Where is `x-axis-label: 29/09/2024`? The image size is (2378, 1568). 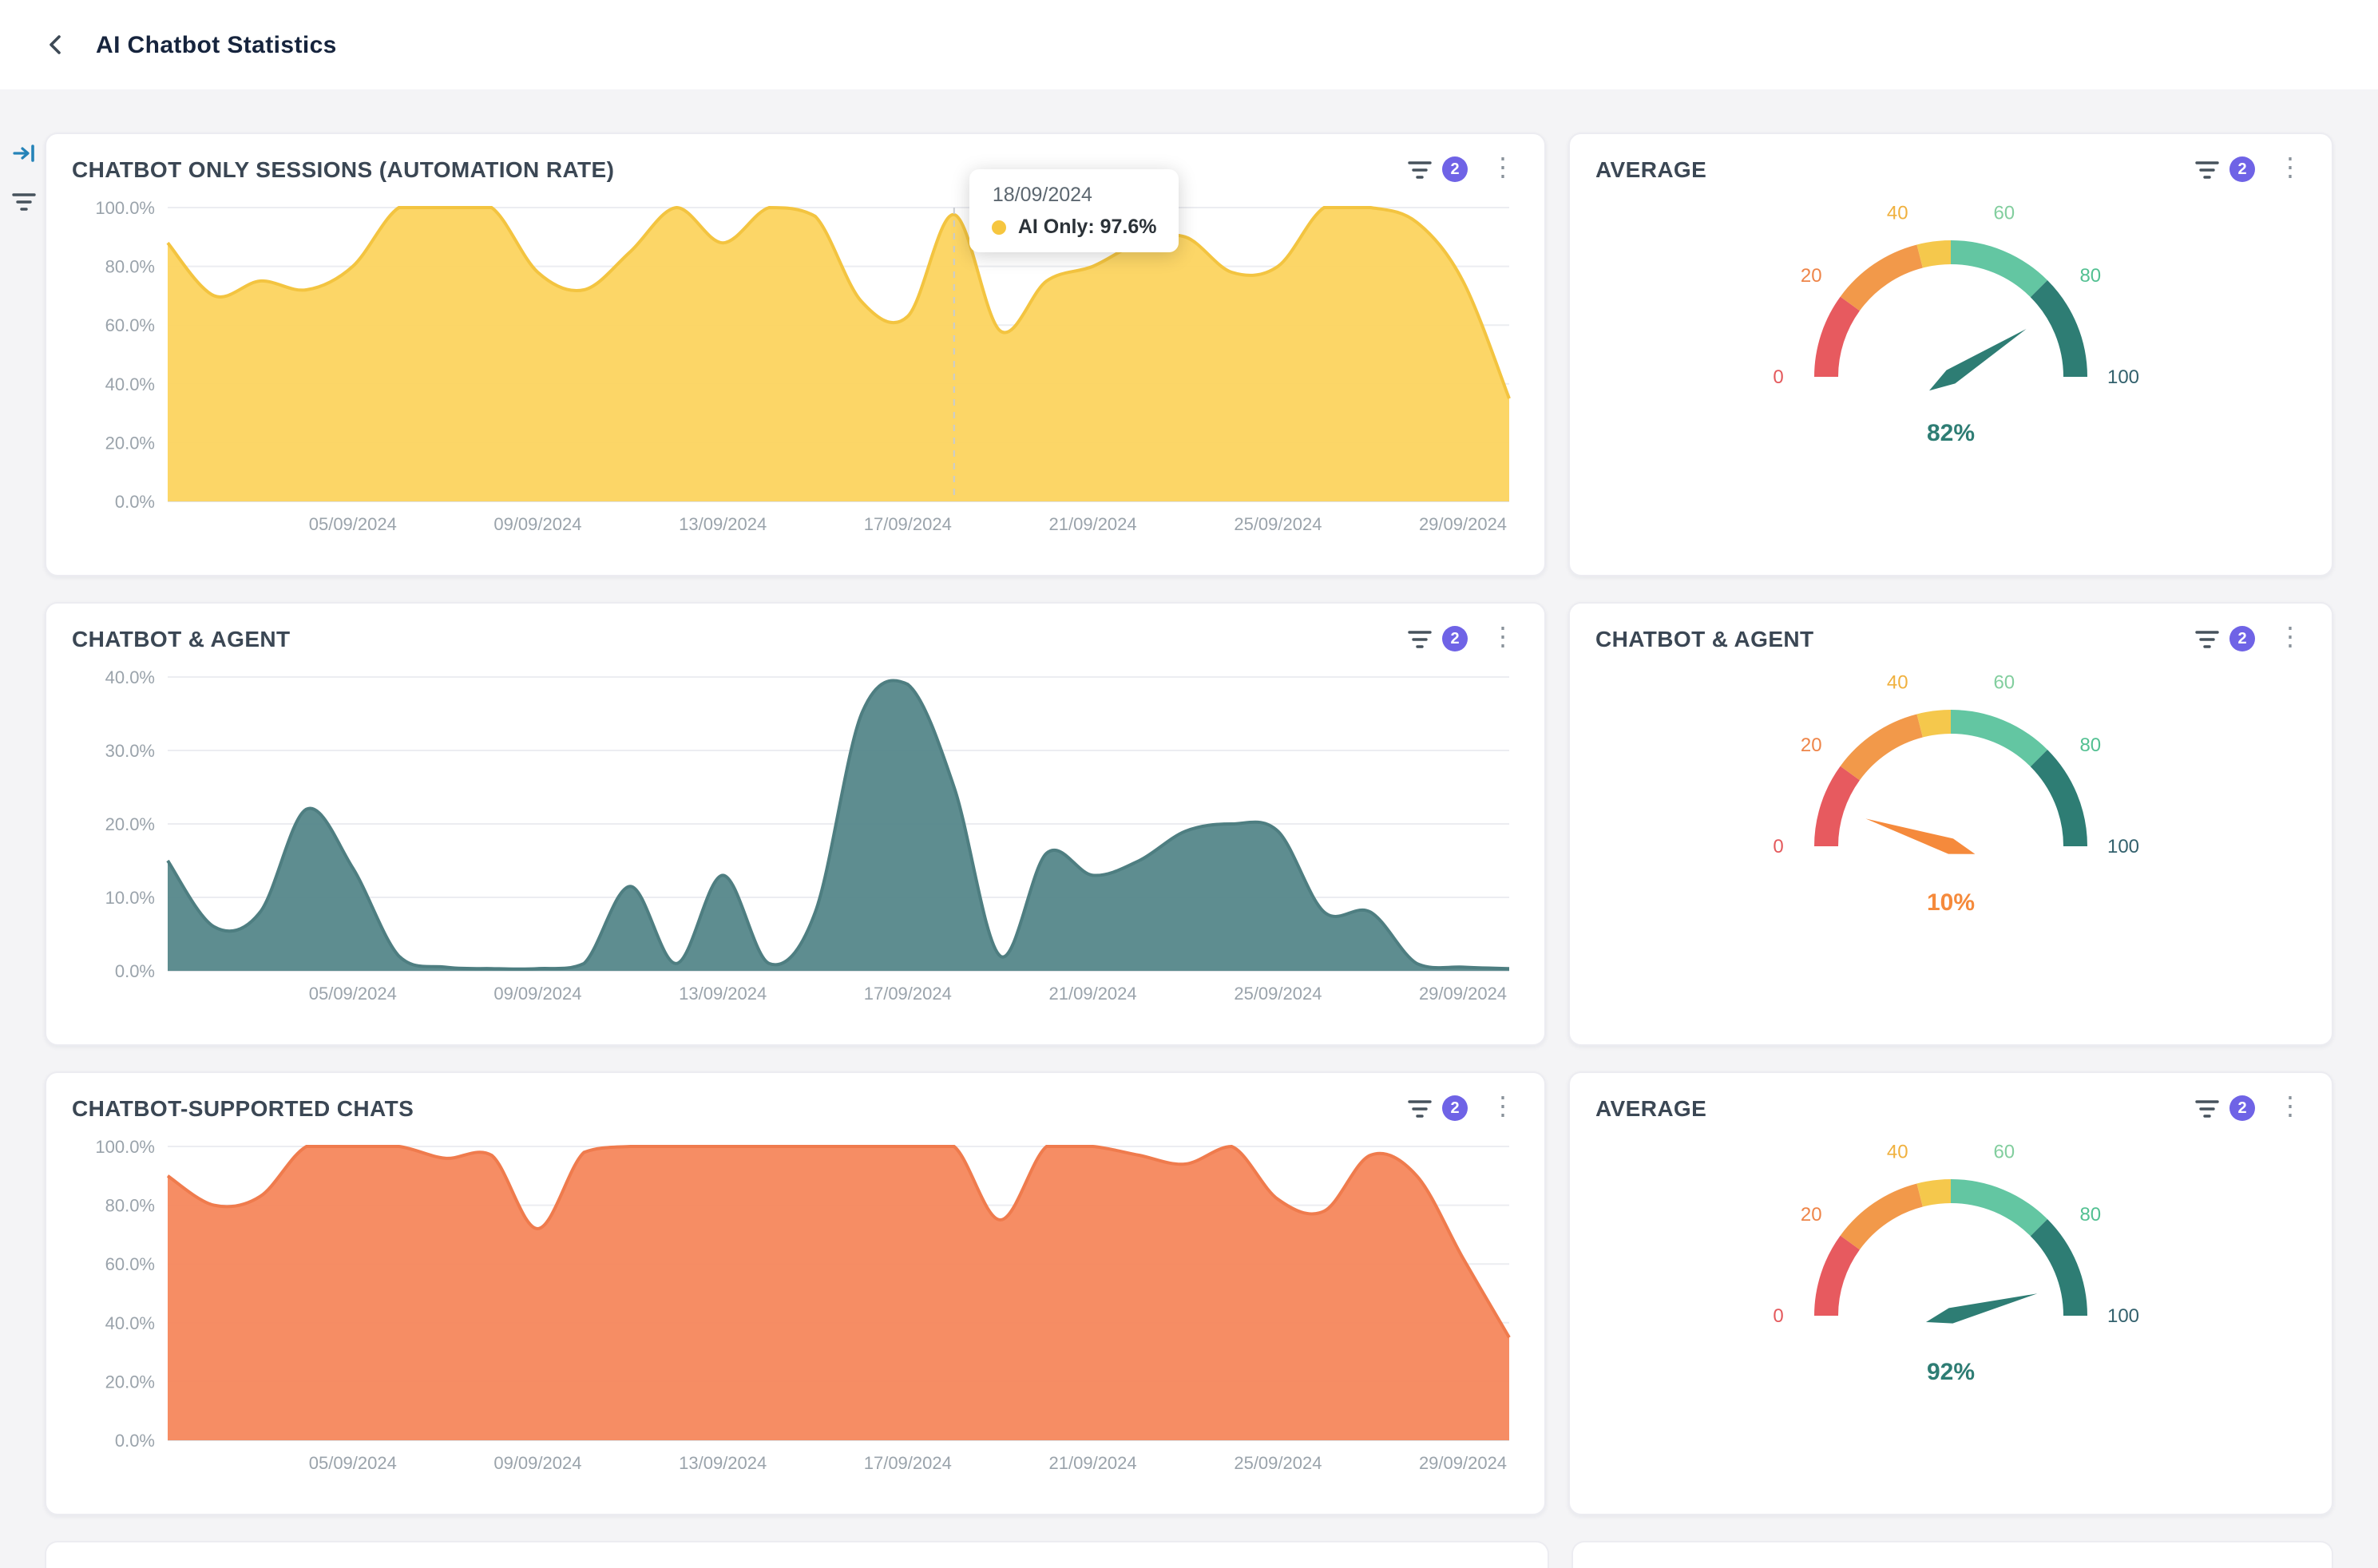 x-axis-label: 29/09/2024 is located at coordinates (1463, 1463).